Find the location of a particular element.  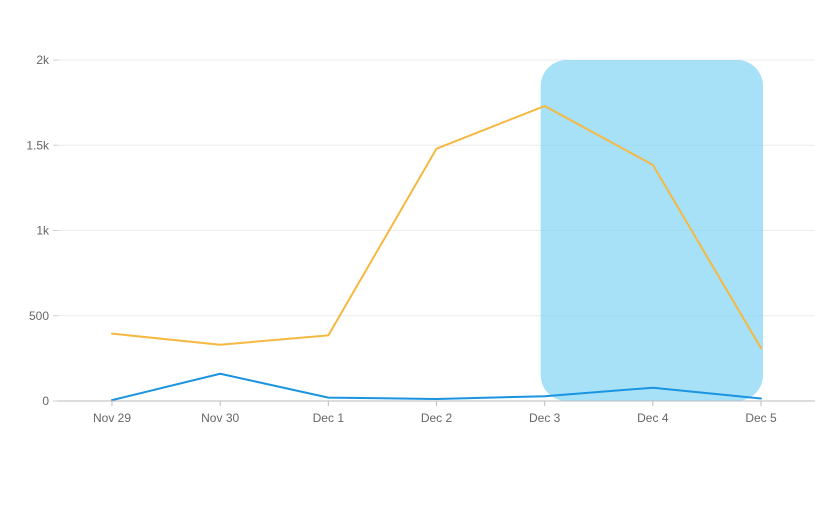

x-tick-label: Dec 3 is located at coordinates (545, 418).